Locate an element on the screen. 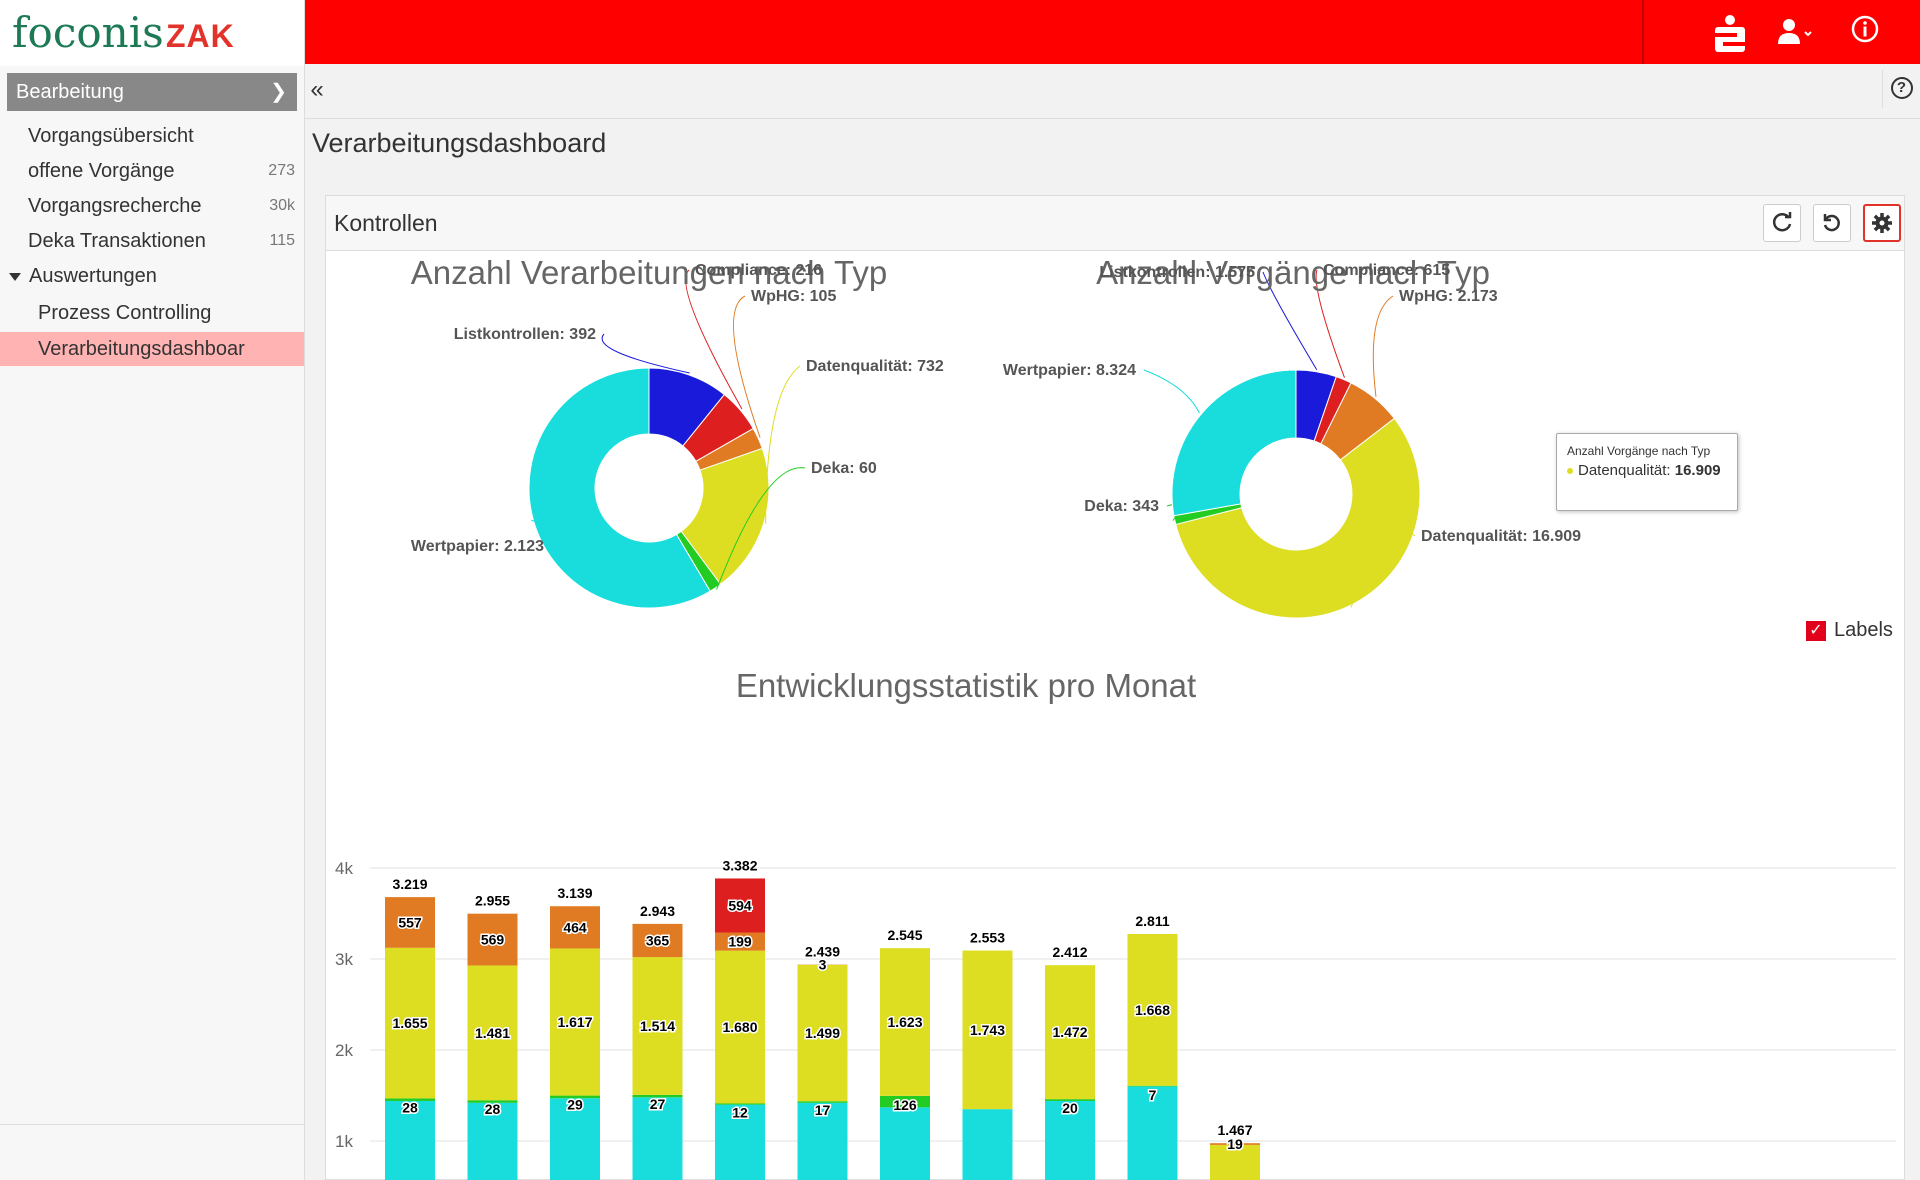  caret-down-icon is located at coordinates (15, 276).